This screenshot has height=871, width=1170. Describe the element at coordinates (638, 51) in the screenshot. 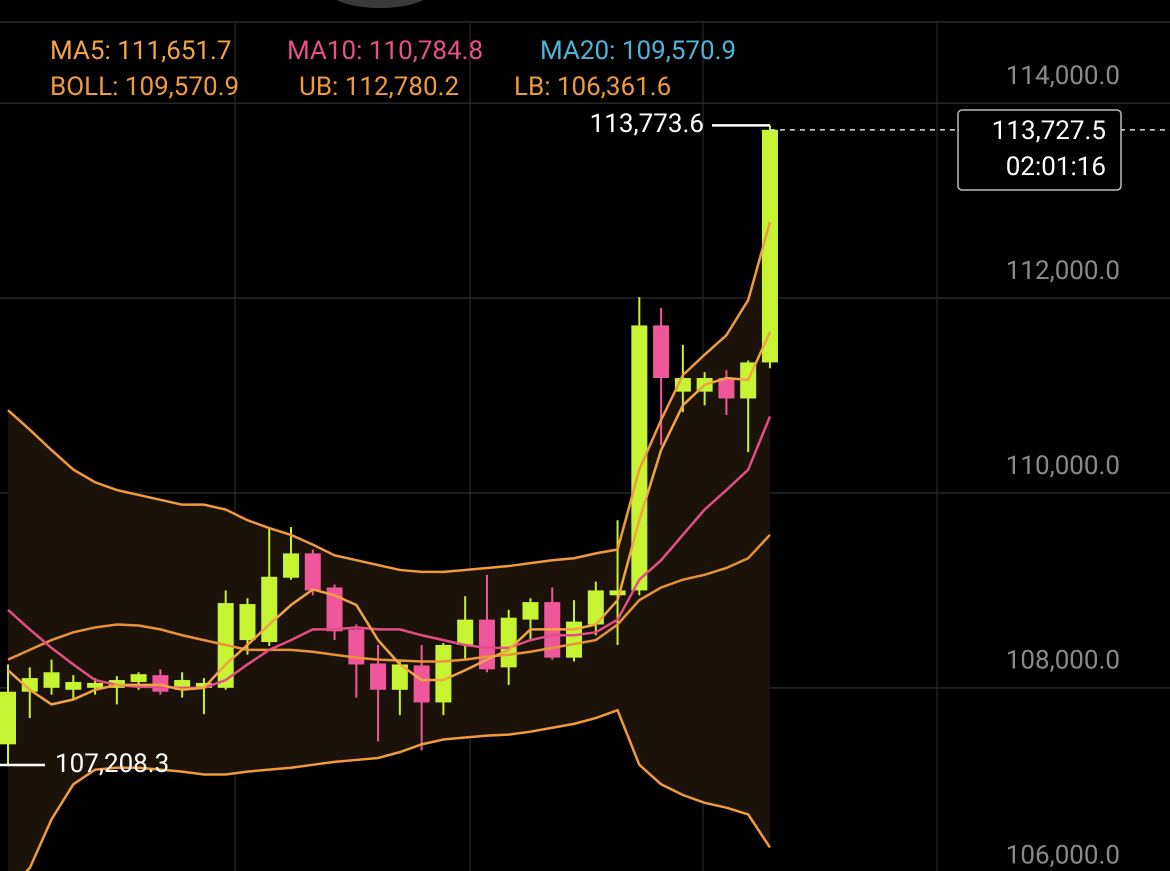

I see `legend-item: MA20: 109,570.9` at that location.